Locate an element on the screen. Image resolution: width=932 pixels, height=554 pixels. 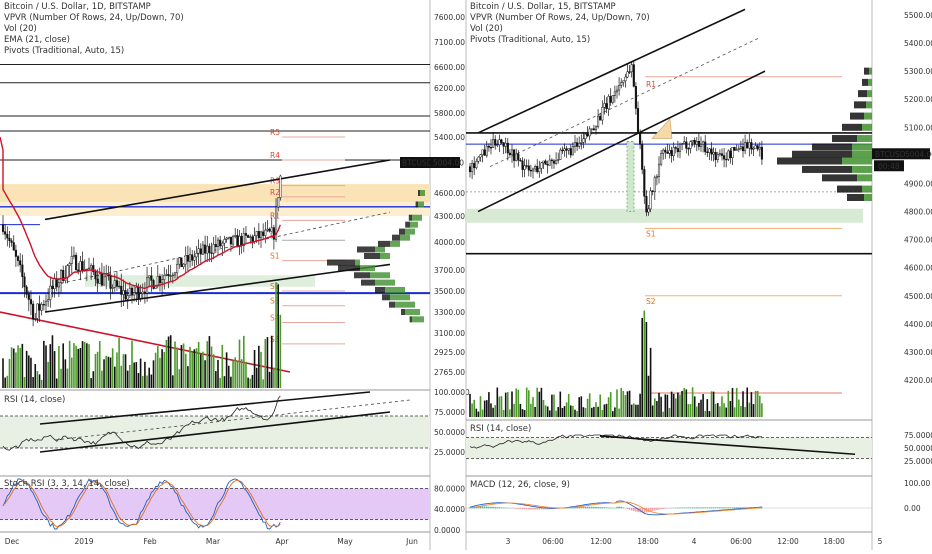
right-channel-bottom is located at coordinates (621, 141).